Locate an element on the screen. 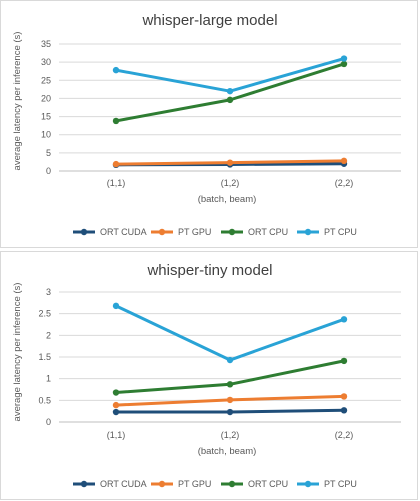 The width and height of the screenshot is (420, 501). y-tick-labels: 0 0.5 1 1.5 2 2.5 3 is located at coordinates (44, 357).